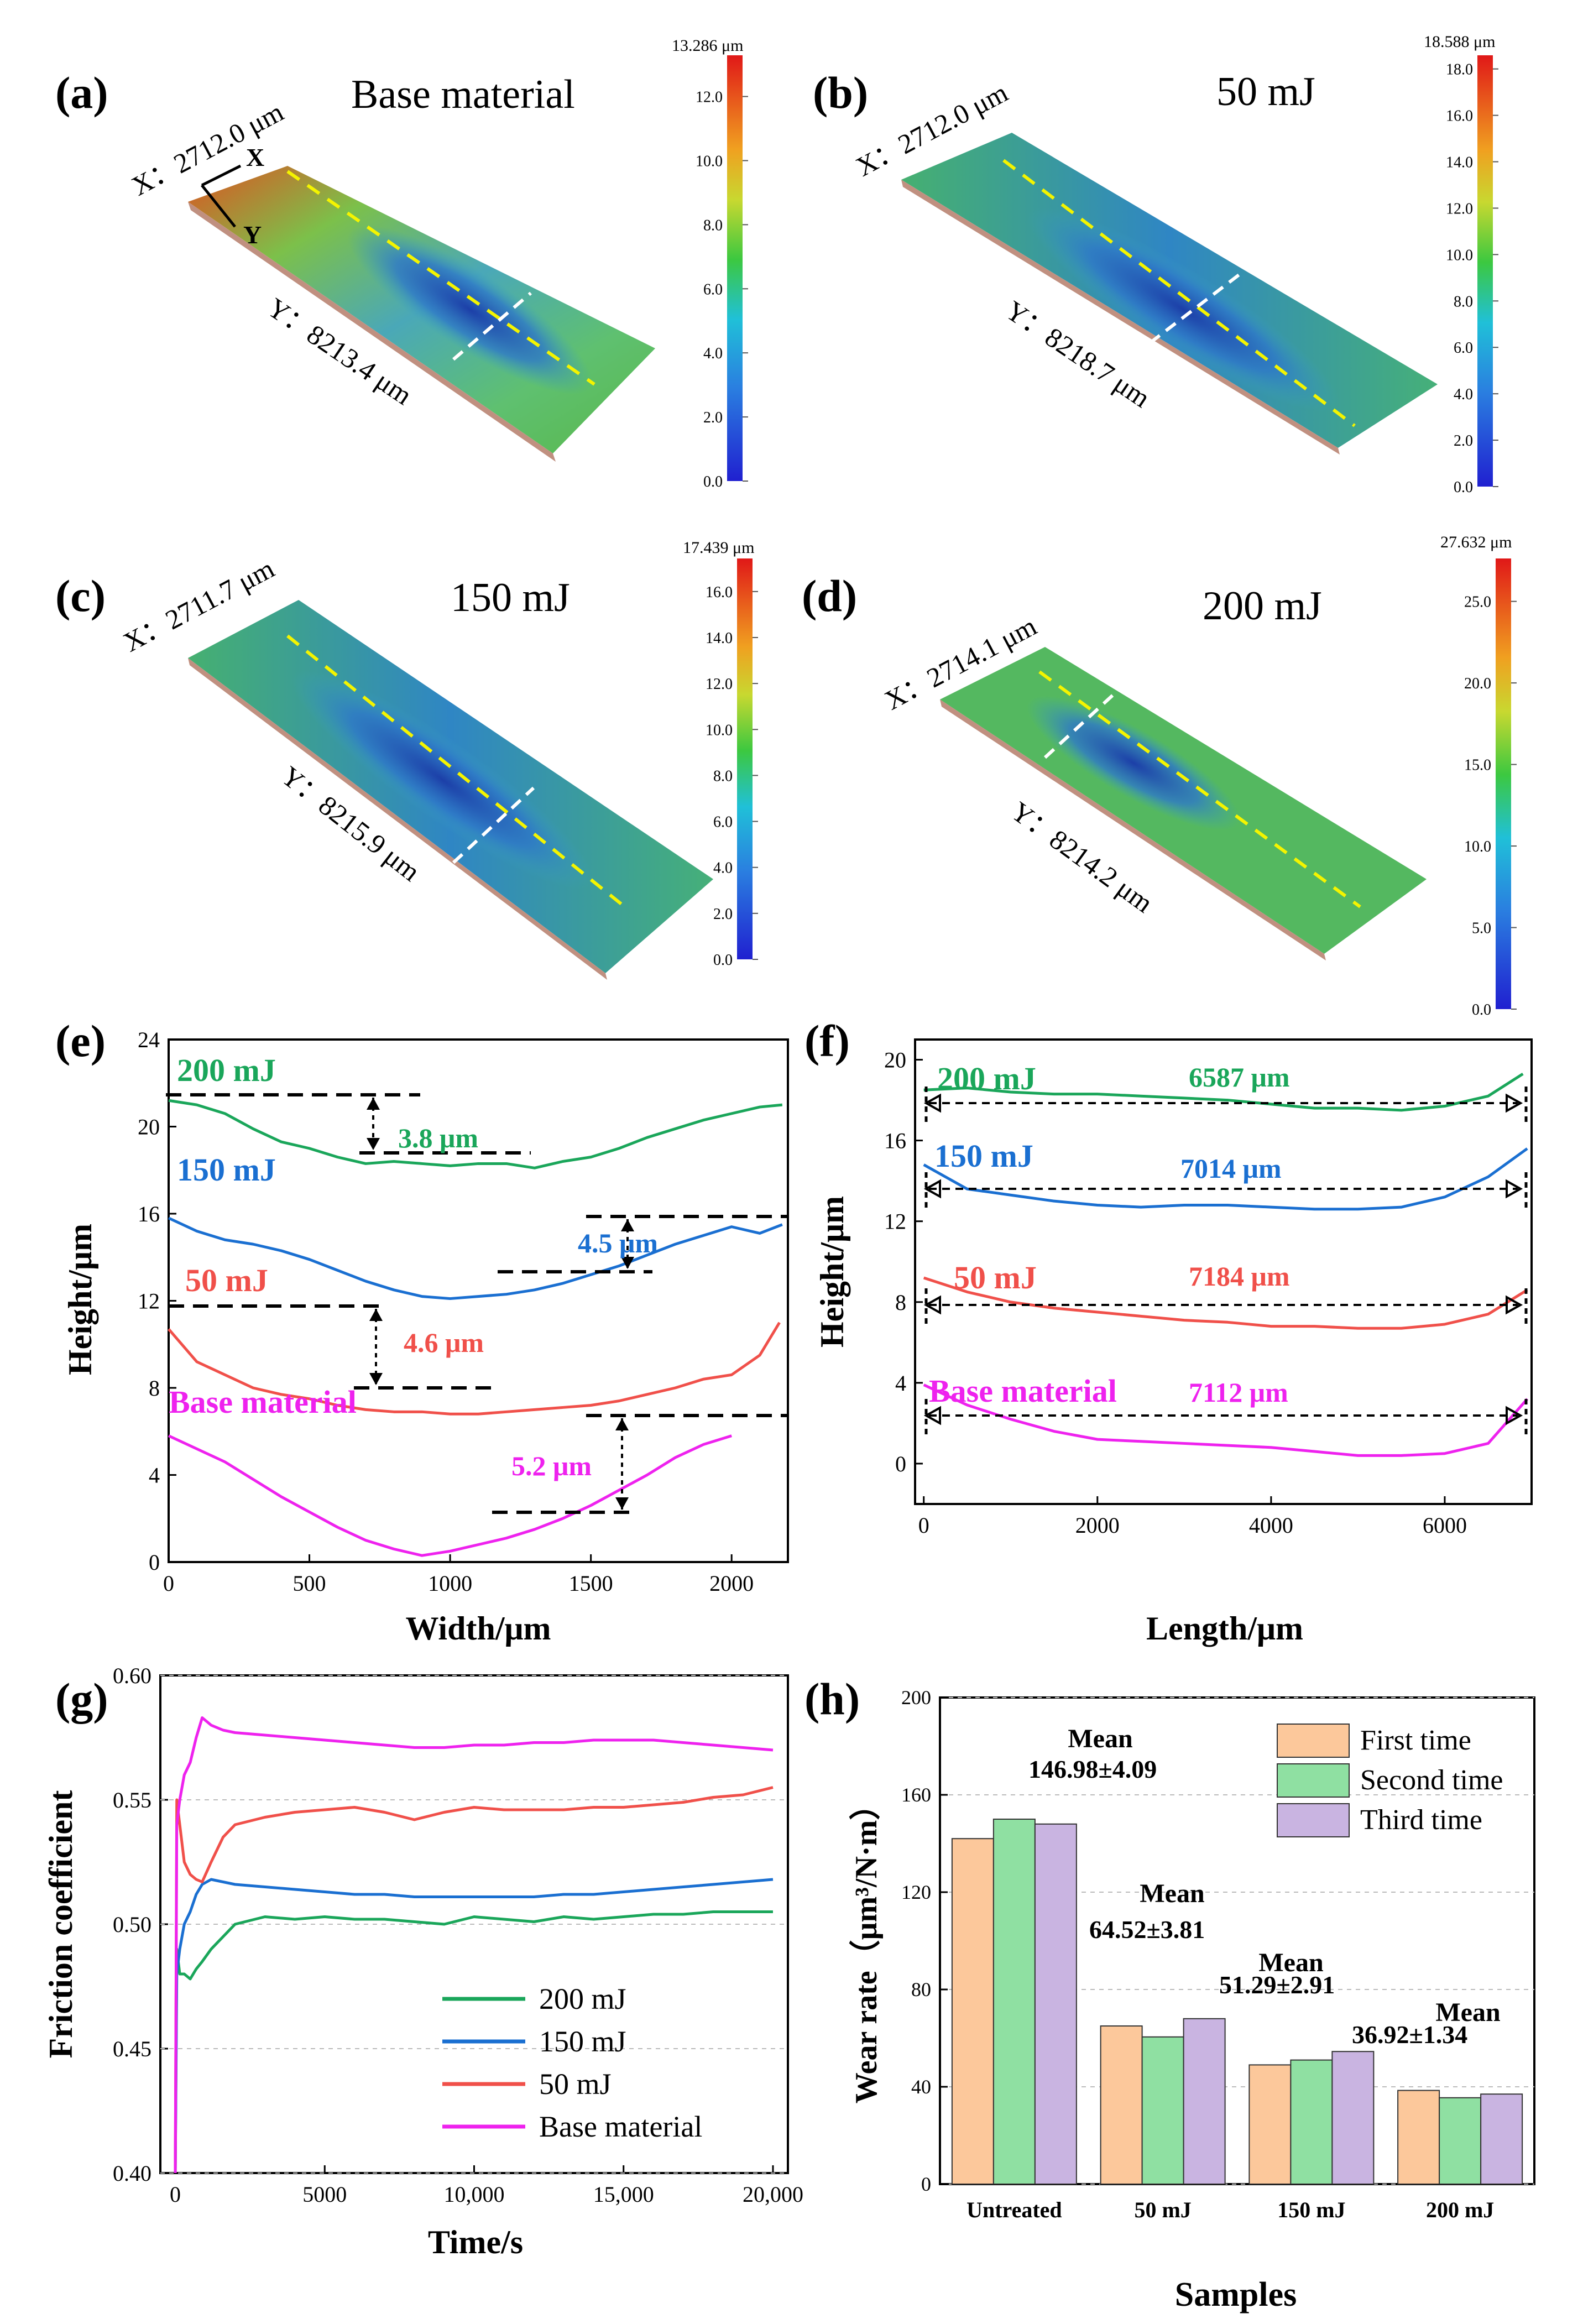 The height and width of the screenshot is (2324, 1583). I want to click on panel-tag: (d), so click(829, 596).